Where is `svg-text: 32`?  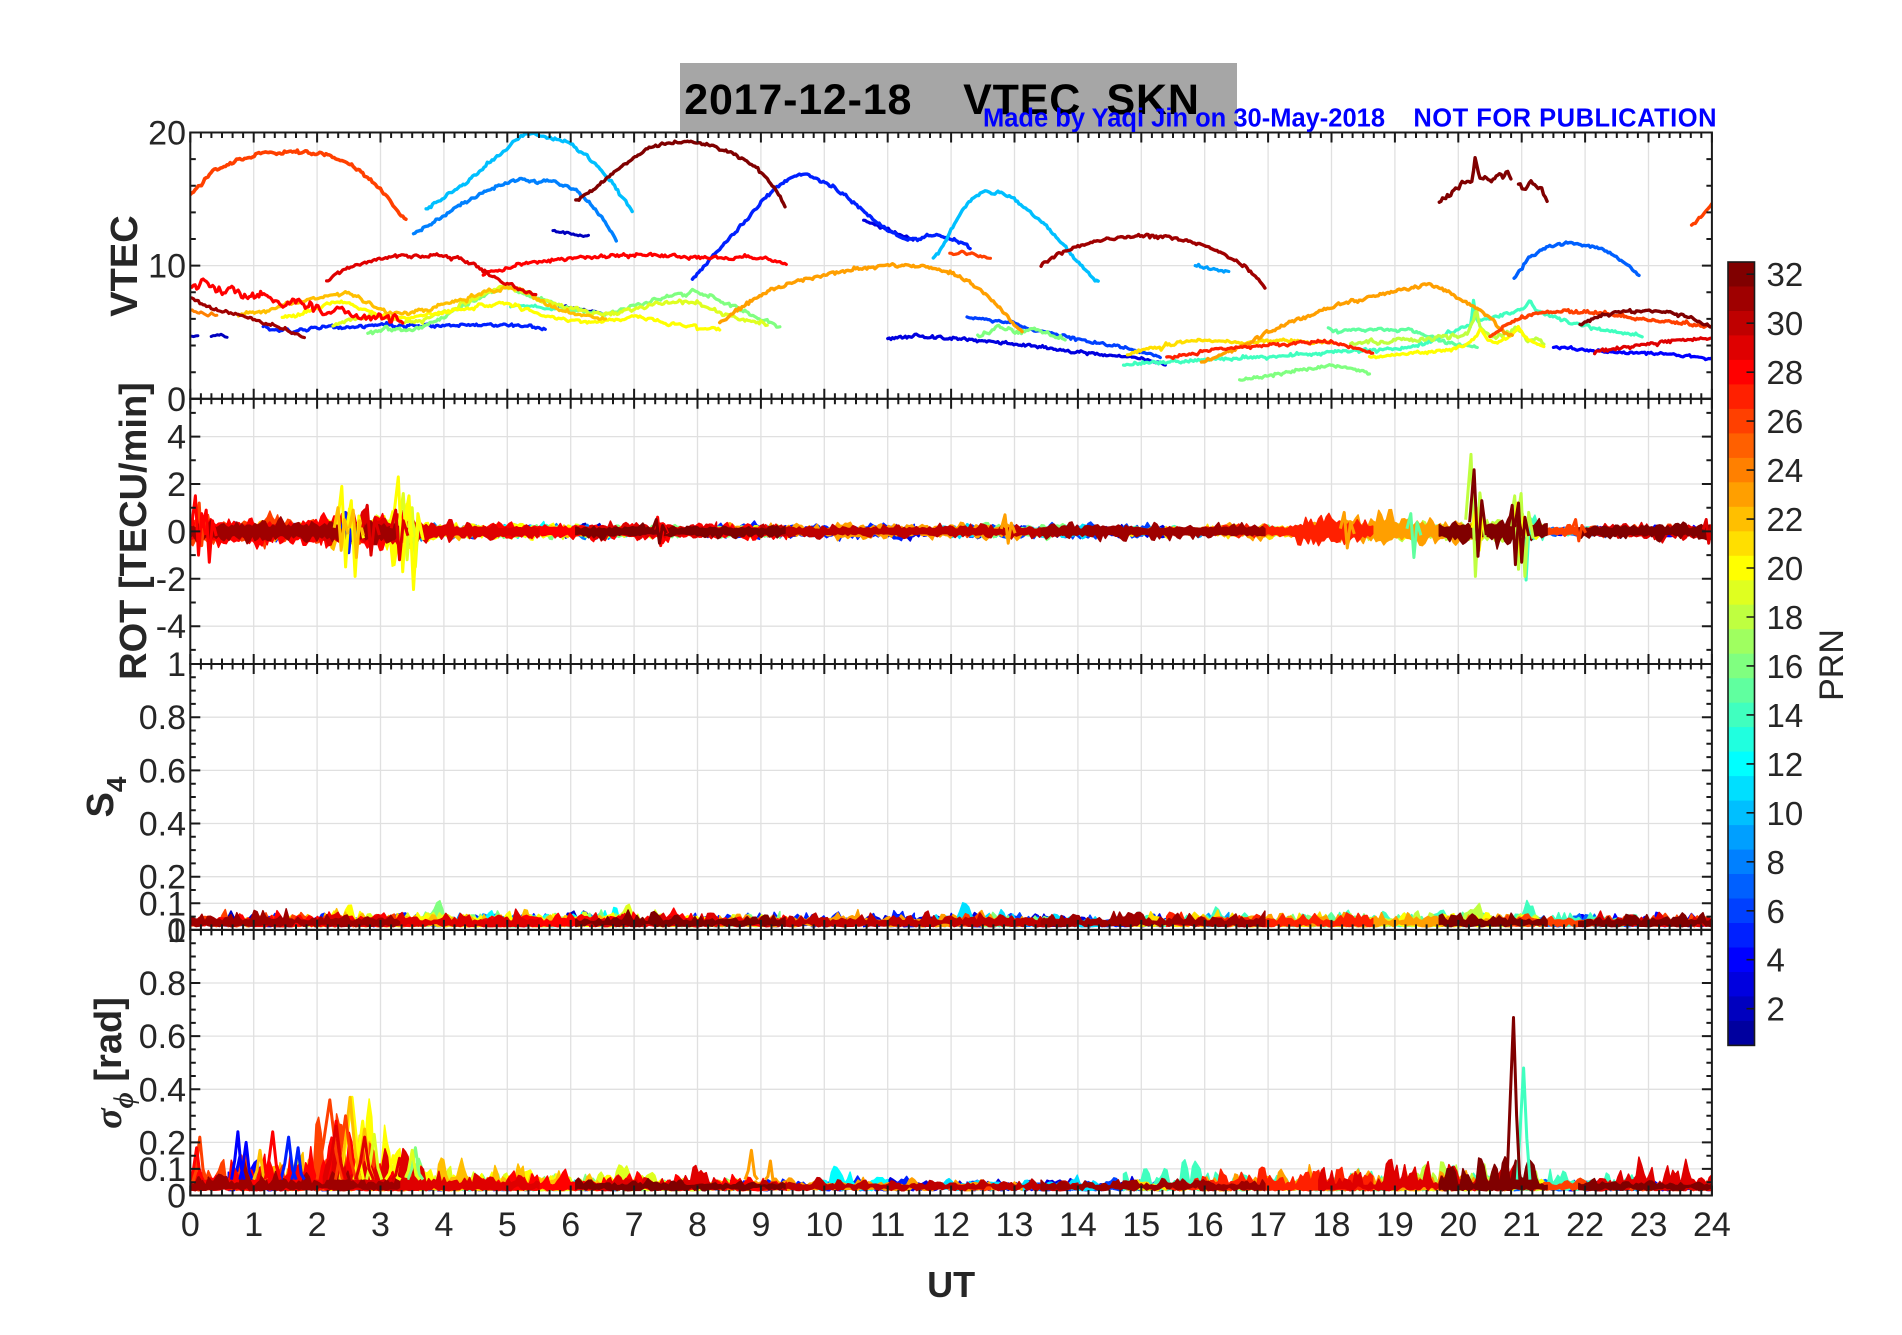 svg-text: 32 is located at coordinates (1785, 274).